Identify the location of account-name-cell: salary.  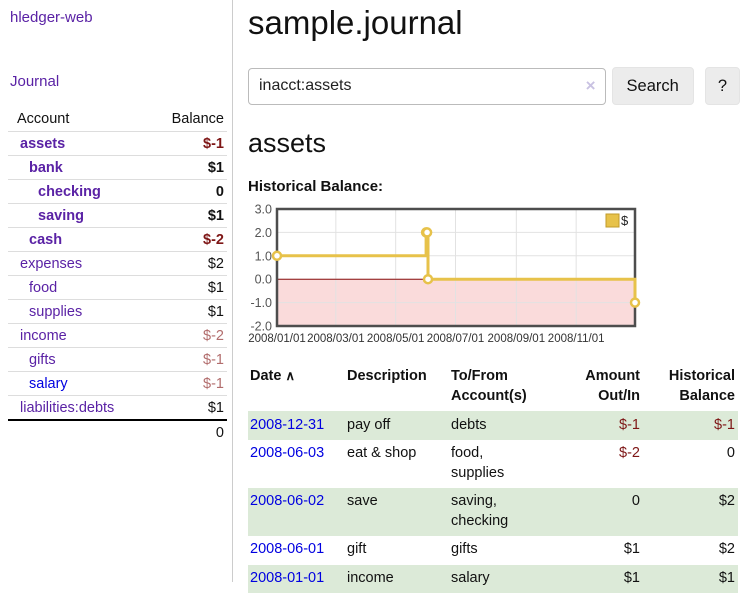
(76, 384).